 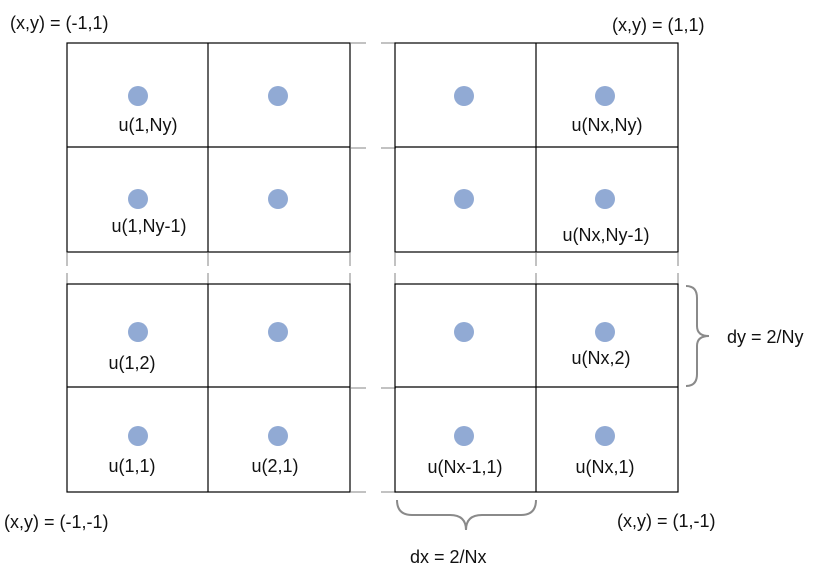 What do you see at coordinates (666, 521) in the screenshot?
I see `corner-label-bottom-right: (x,y) = (1,-1)` at bounding box center [666, 521].